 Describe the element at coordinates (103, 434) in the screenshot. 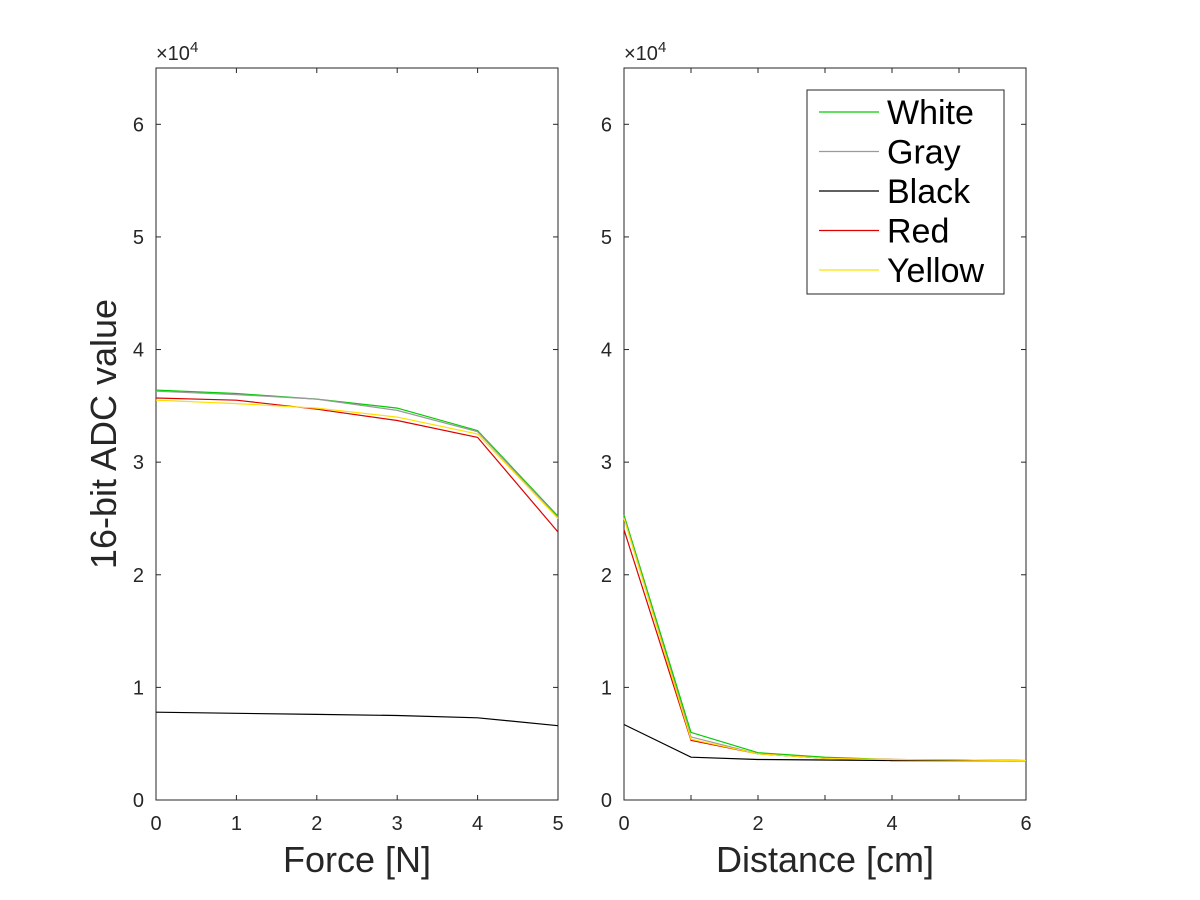

I see `y-axis-label: 16-bit ADC value` at that location.